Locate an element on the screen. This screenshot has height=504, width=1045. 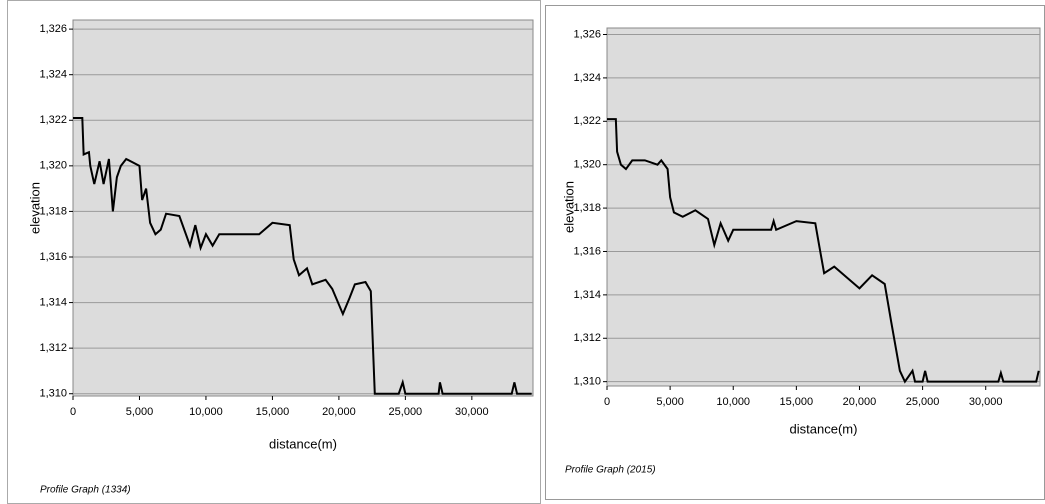
caption: Profile Graph (1334) is located at coordinates (85, 490).